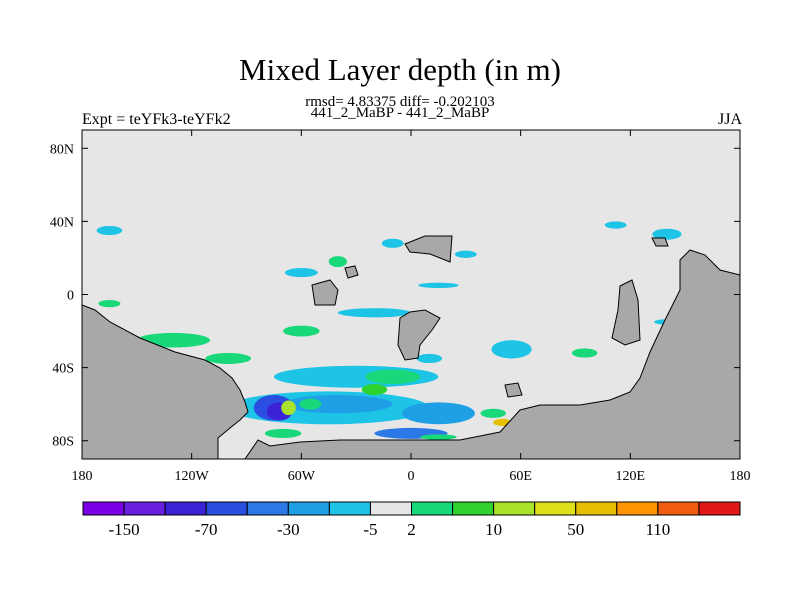 Image resolution: width=800 pixels, height=600 pixels. I want to click on colorbar-label-3: -5, so click(370, 529).